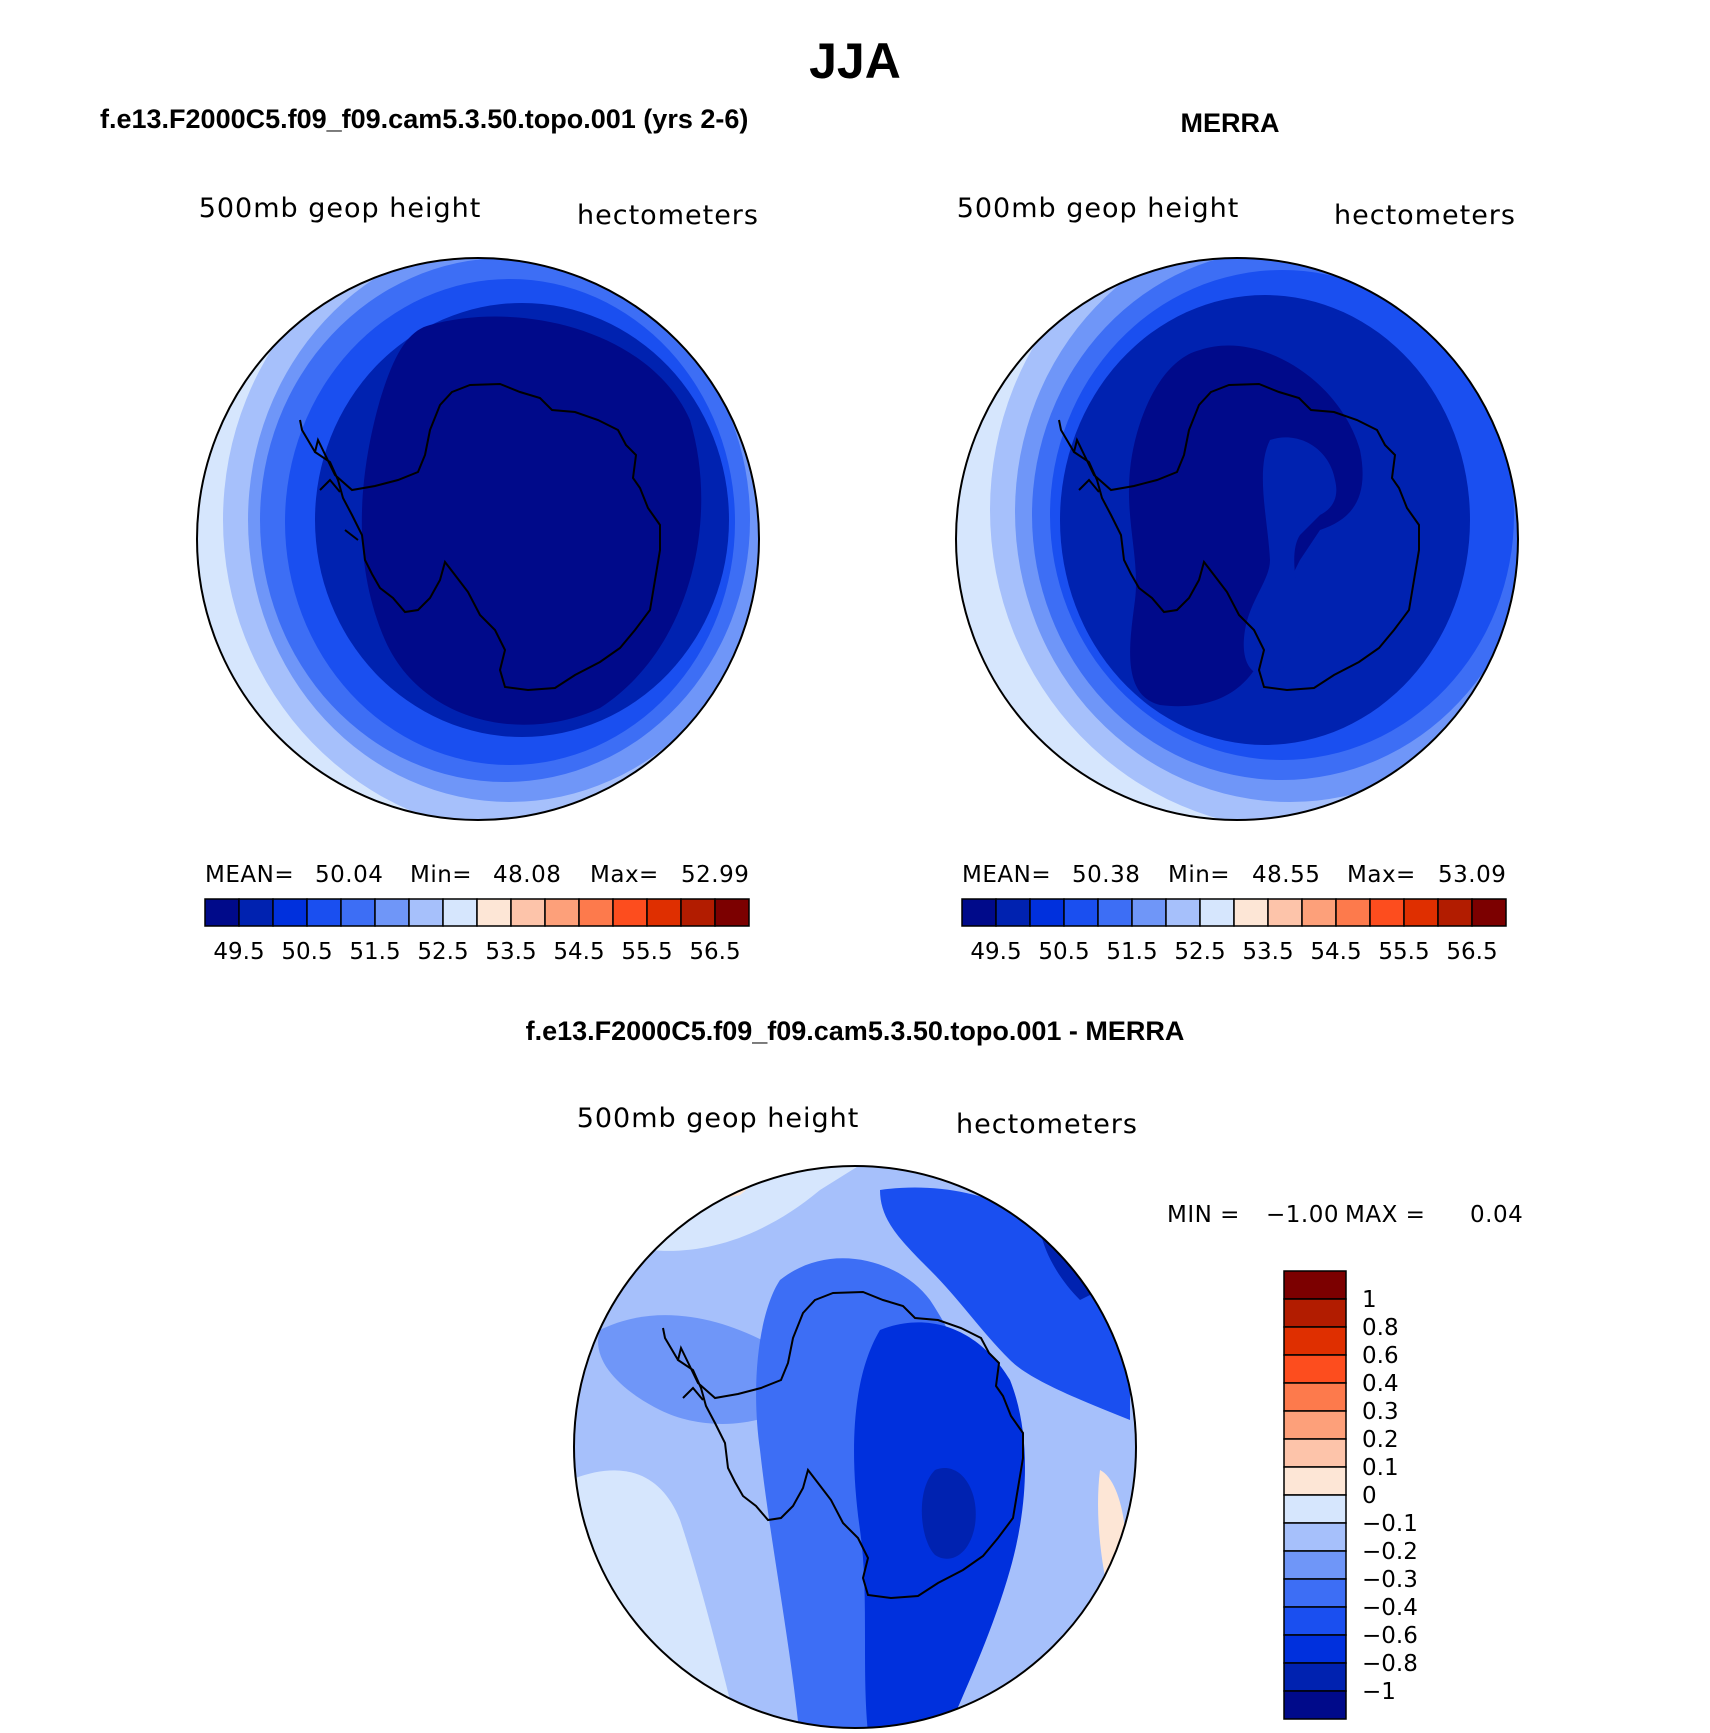 This screenshot has height=1733, width=1710. I want to click on model-band-52.5, so click(478, 539).